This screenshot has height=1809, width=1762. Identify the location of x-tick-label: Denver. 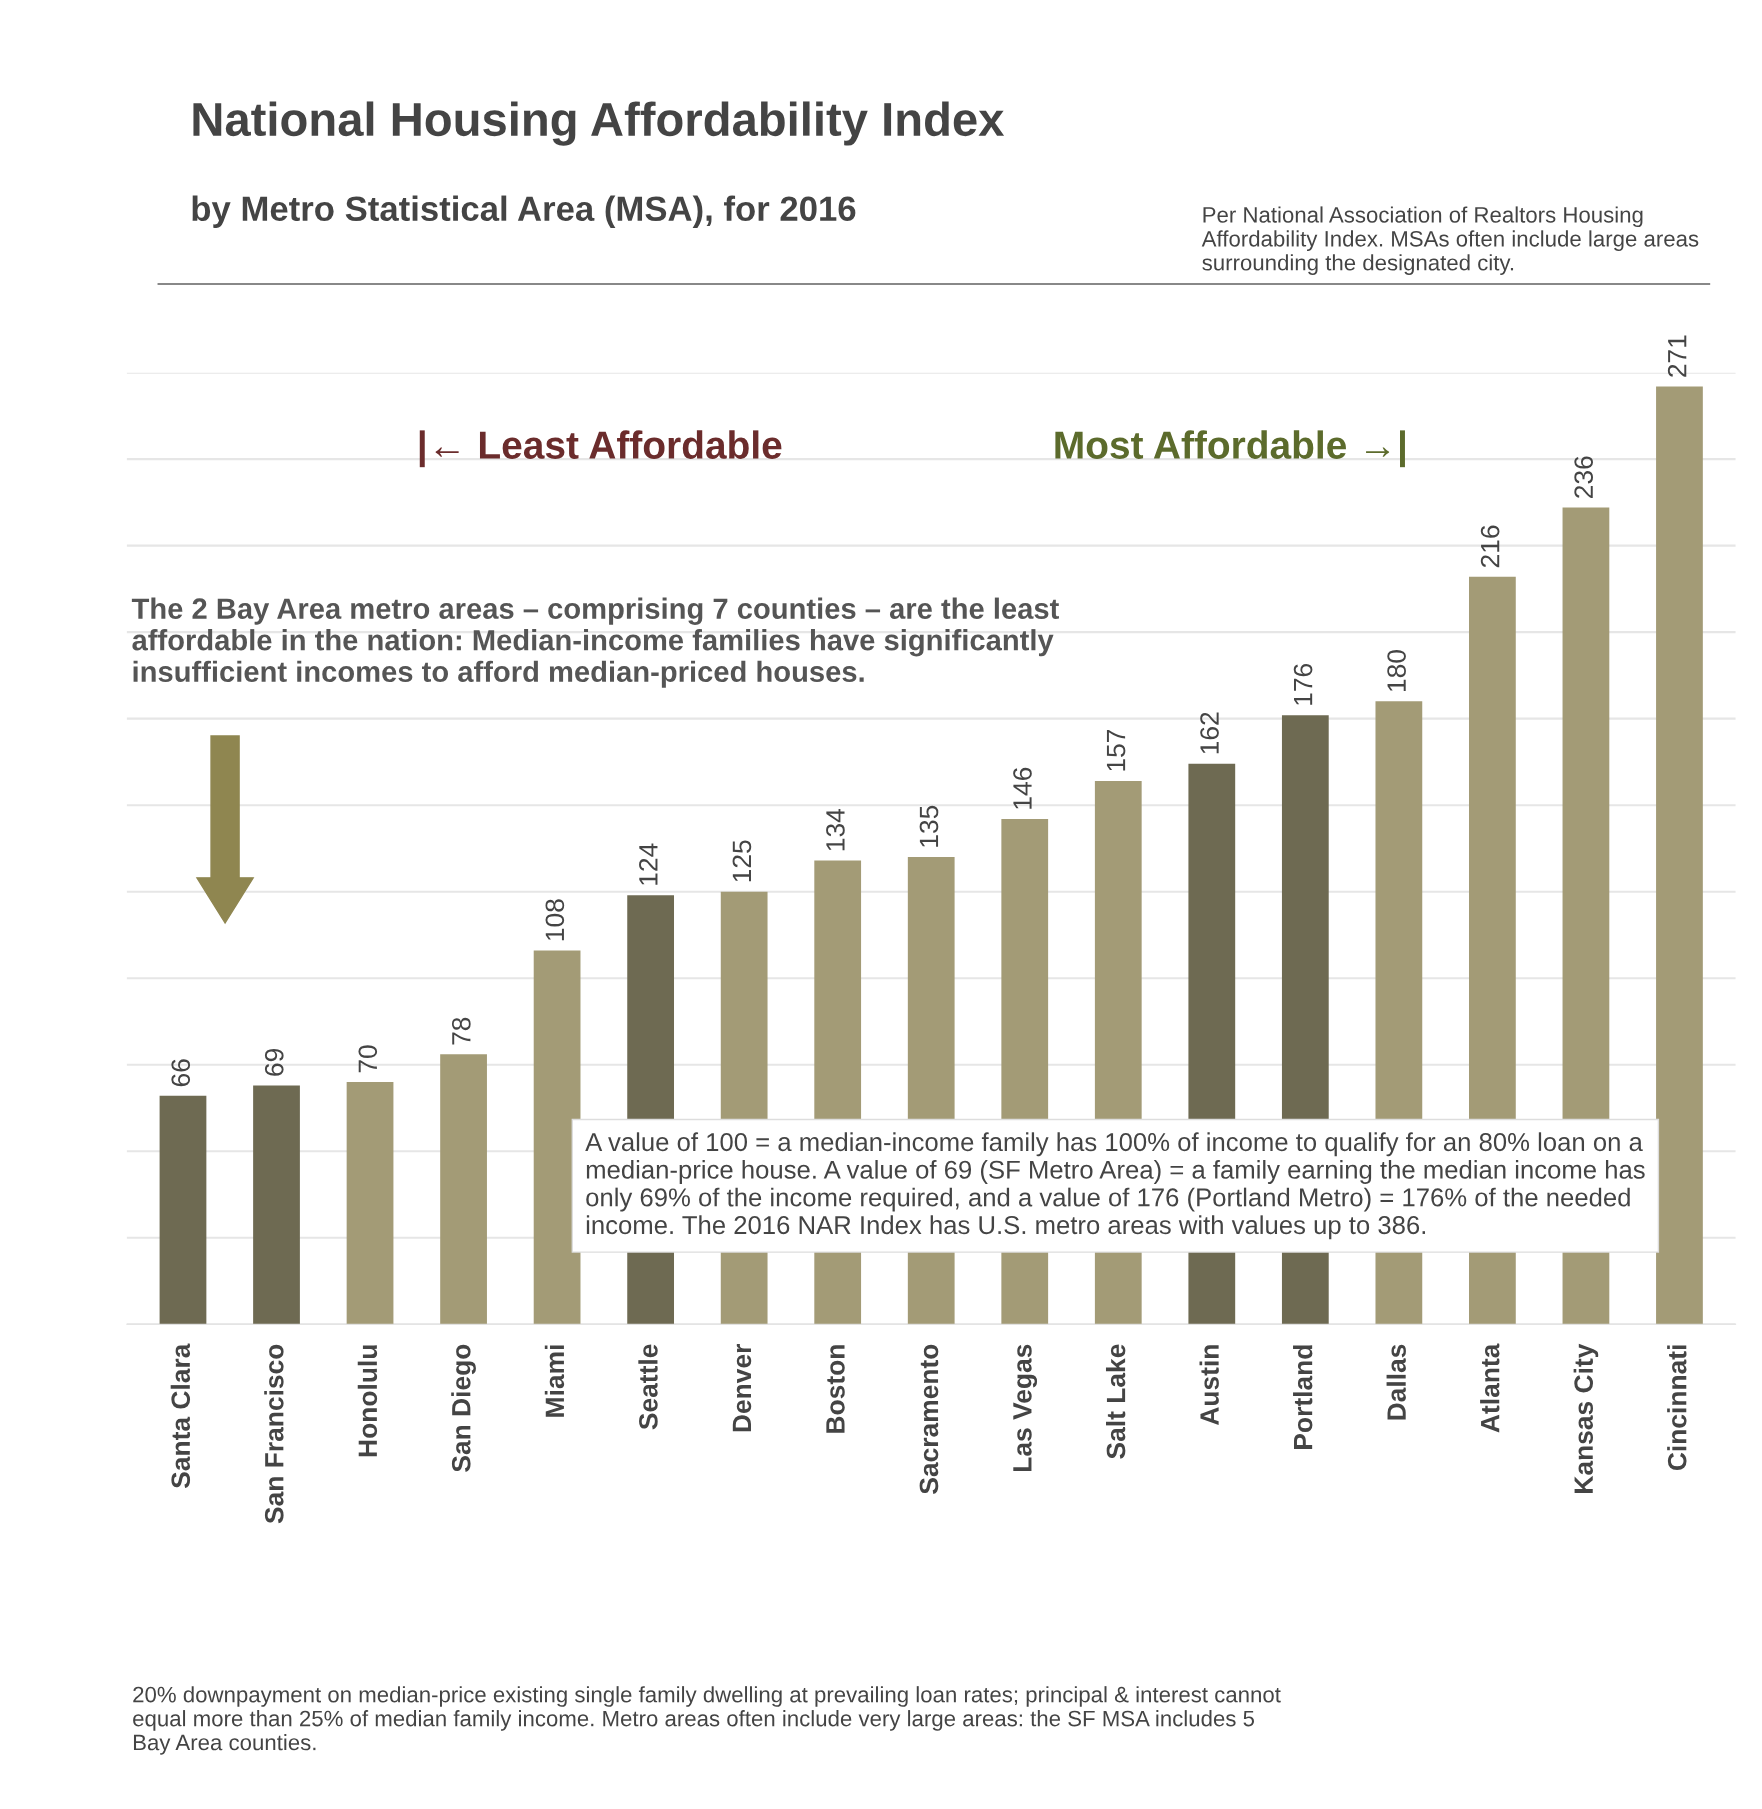
(742, 1388).